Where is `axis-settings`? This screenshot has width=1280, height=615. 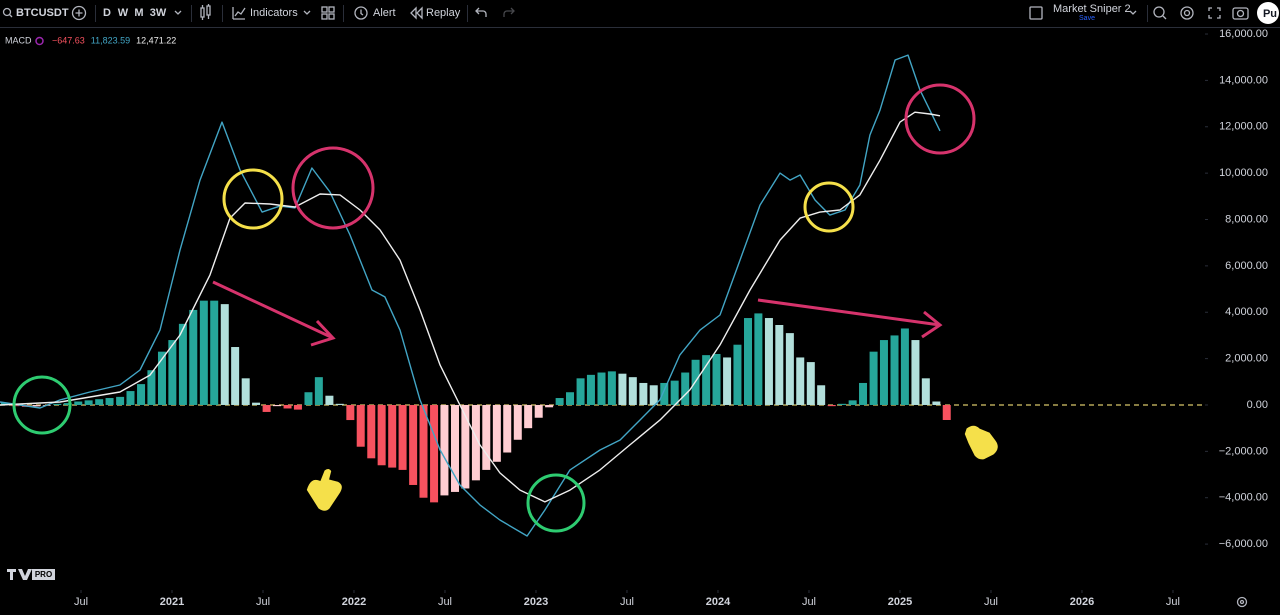
axis-settings is located at coordinates (1242, 602).